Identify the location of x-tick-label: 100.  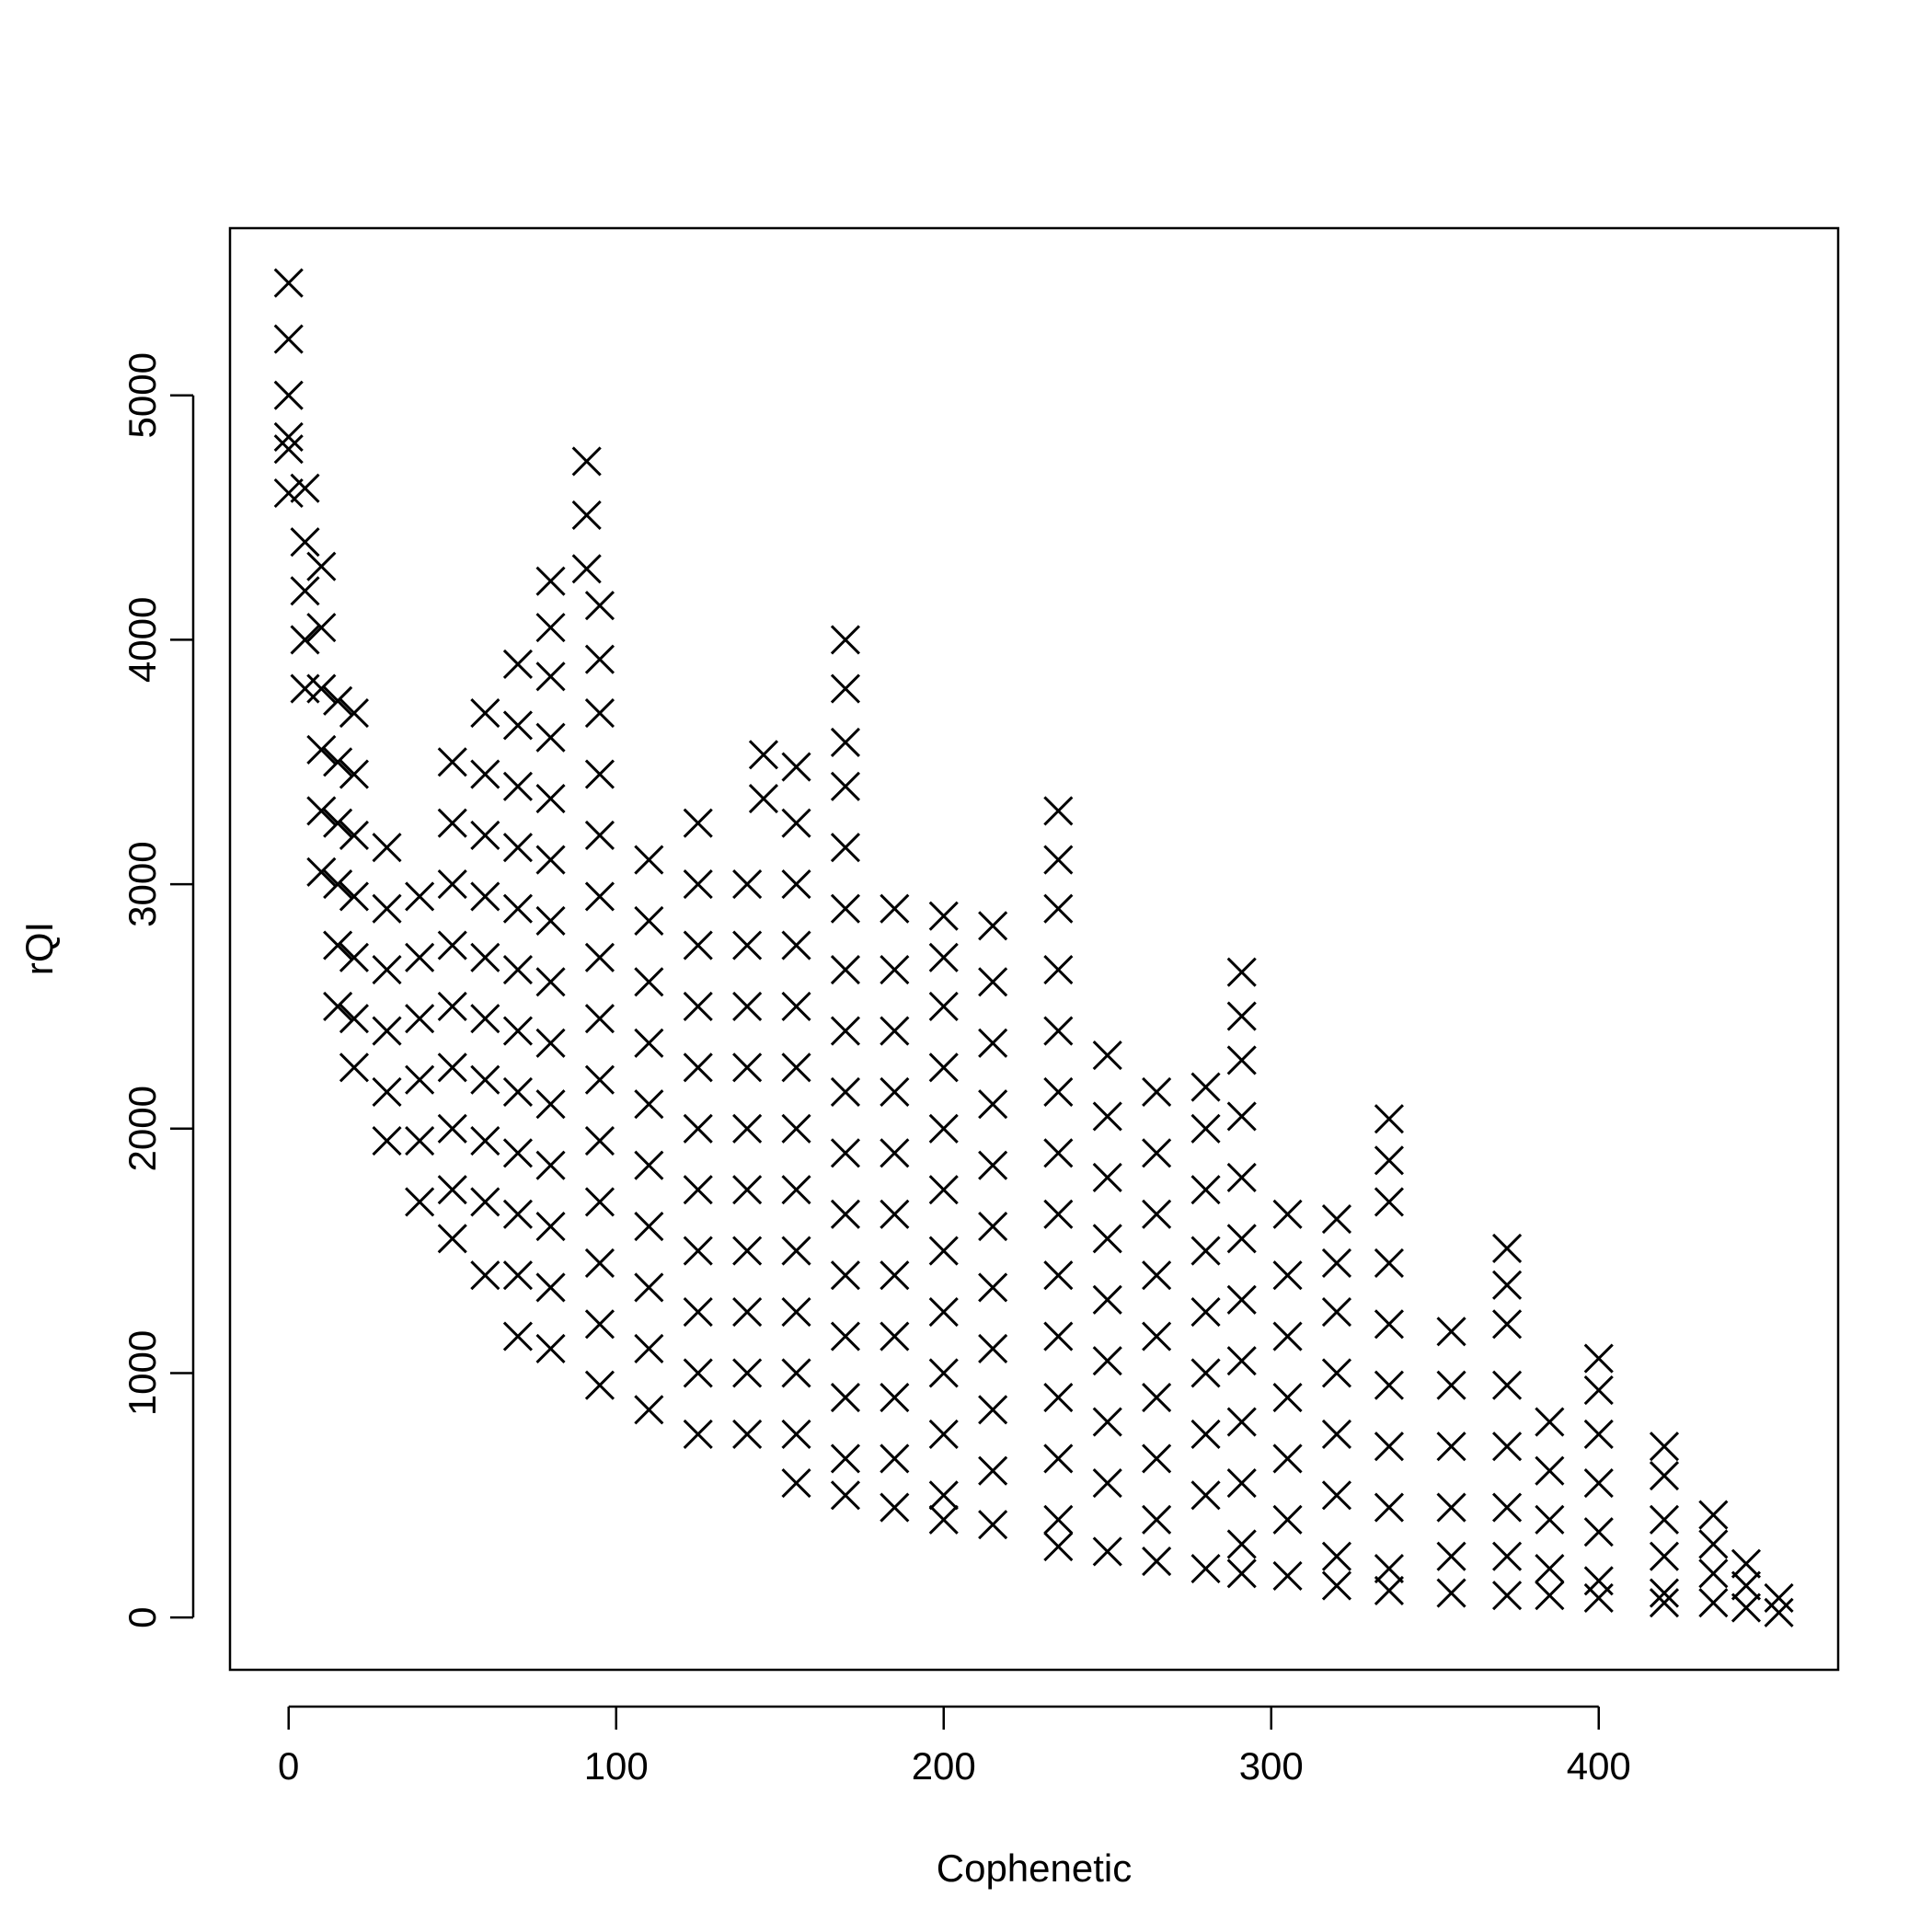
(616, 1766).